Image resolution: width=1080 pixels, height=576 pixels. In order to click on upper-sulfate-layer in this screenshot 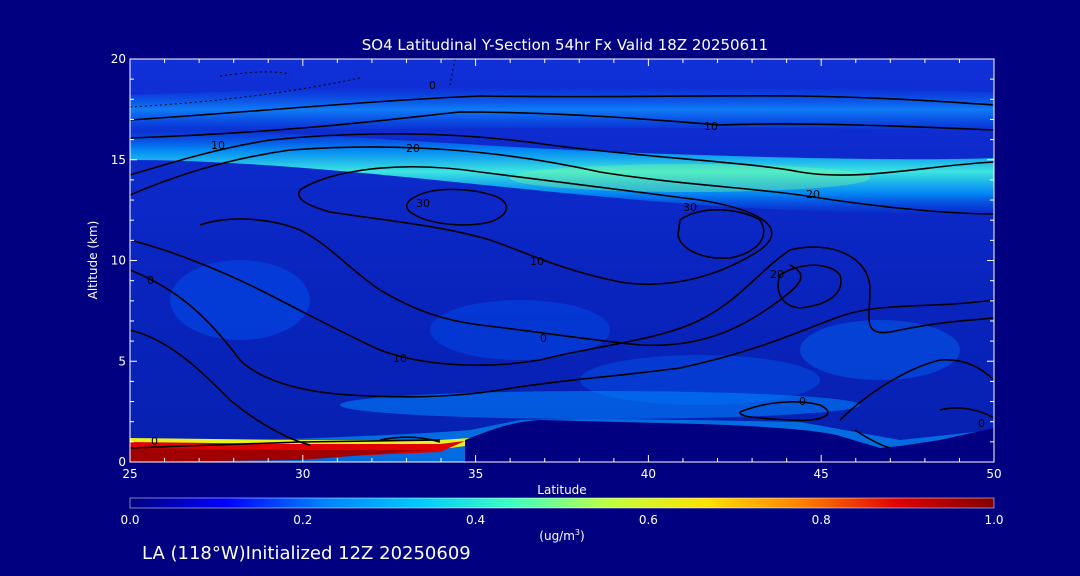, I will do `click(562, 109)`.